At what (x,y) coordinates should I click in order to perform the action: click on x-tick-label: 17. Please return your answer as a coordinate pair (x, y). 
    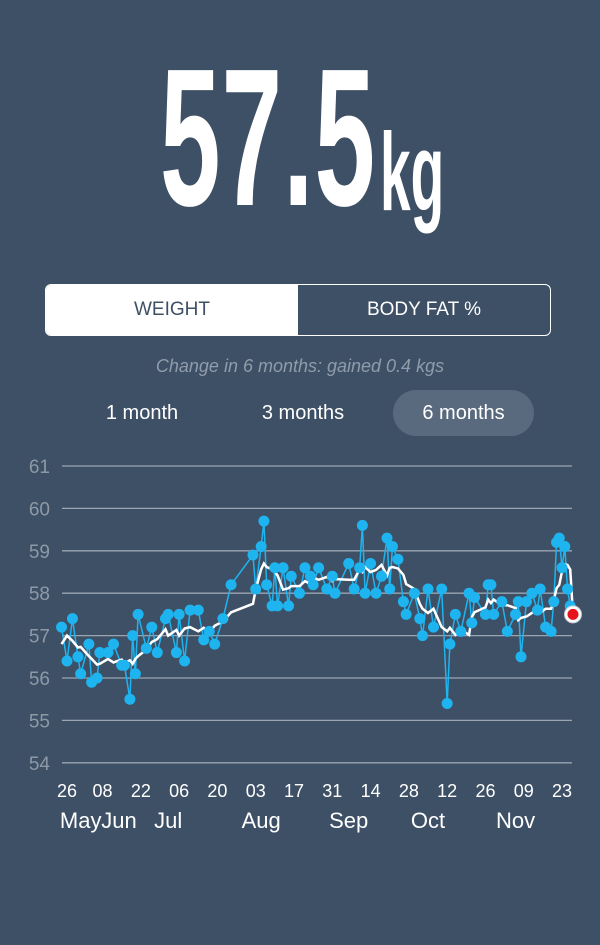
    Looking at the image, I should click on (294, 791).